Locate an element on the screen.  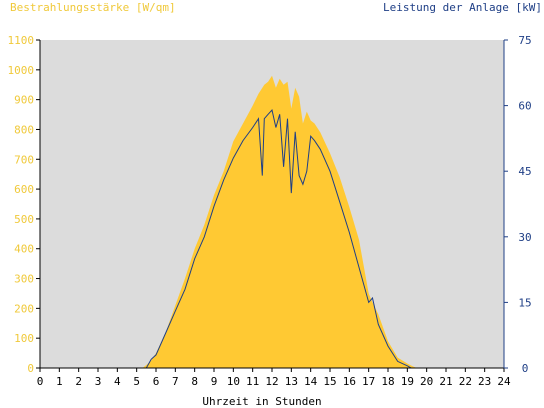
left-tick-label: 700 is located at coordinates (24, 159).